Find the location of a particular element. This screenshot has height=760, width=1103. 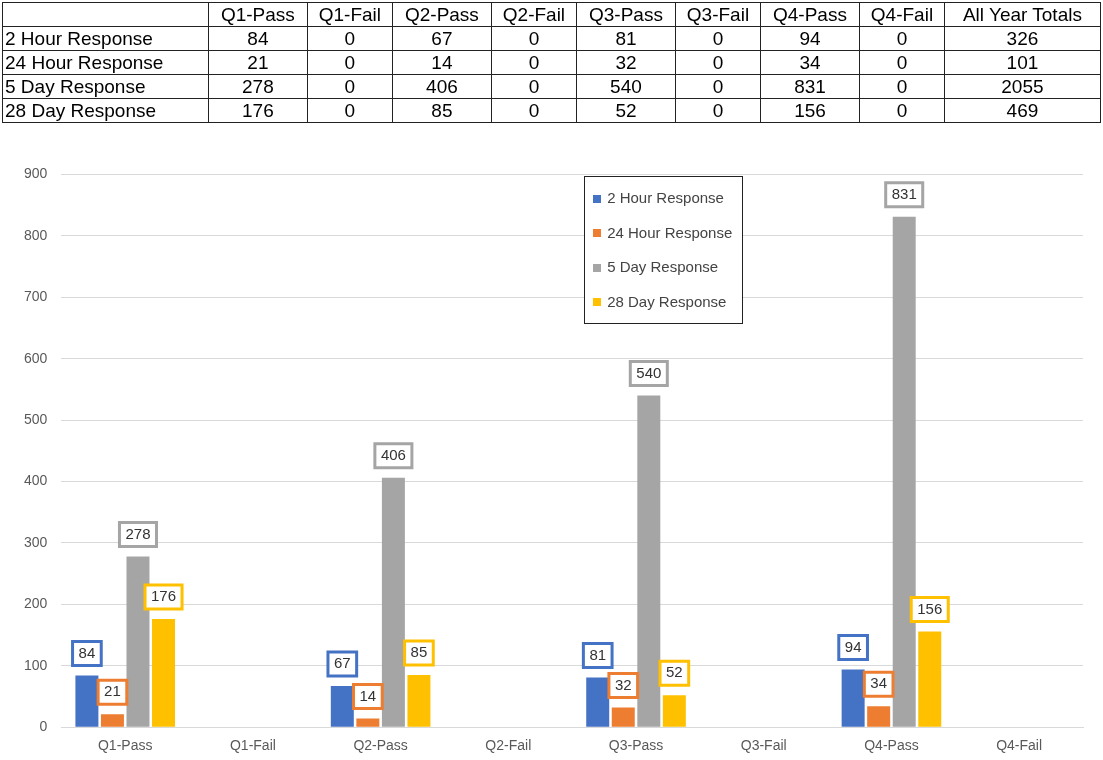

y-tick-label: 300 is located at coordinates (36, 541).